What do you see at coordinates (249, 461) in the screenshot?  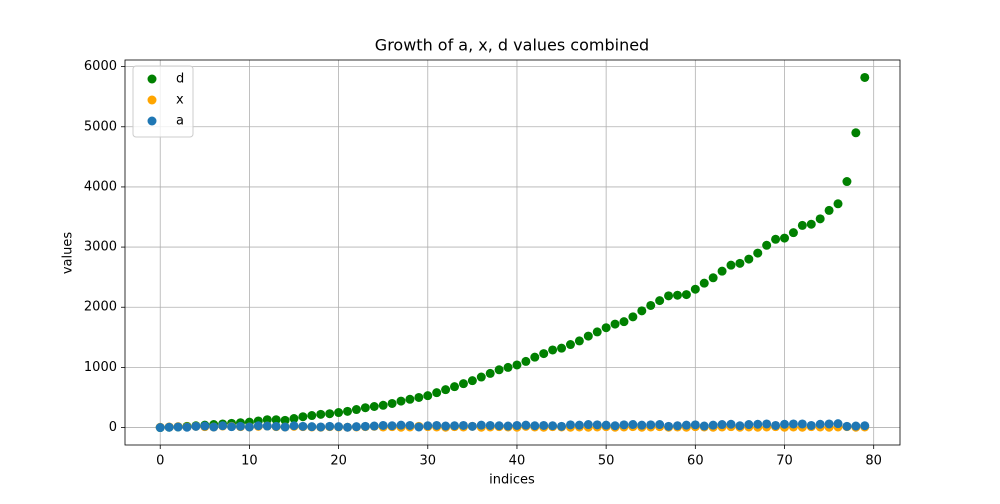 I see `x-tick-label: 10` at bounding box center [249, 461].